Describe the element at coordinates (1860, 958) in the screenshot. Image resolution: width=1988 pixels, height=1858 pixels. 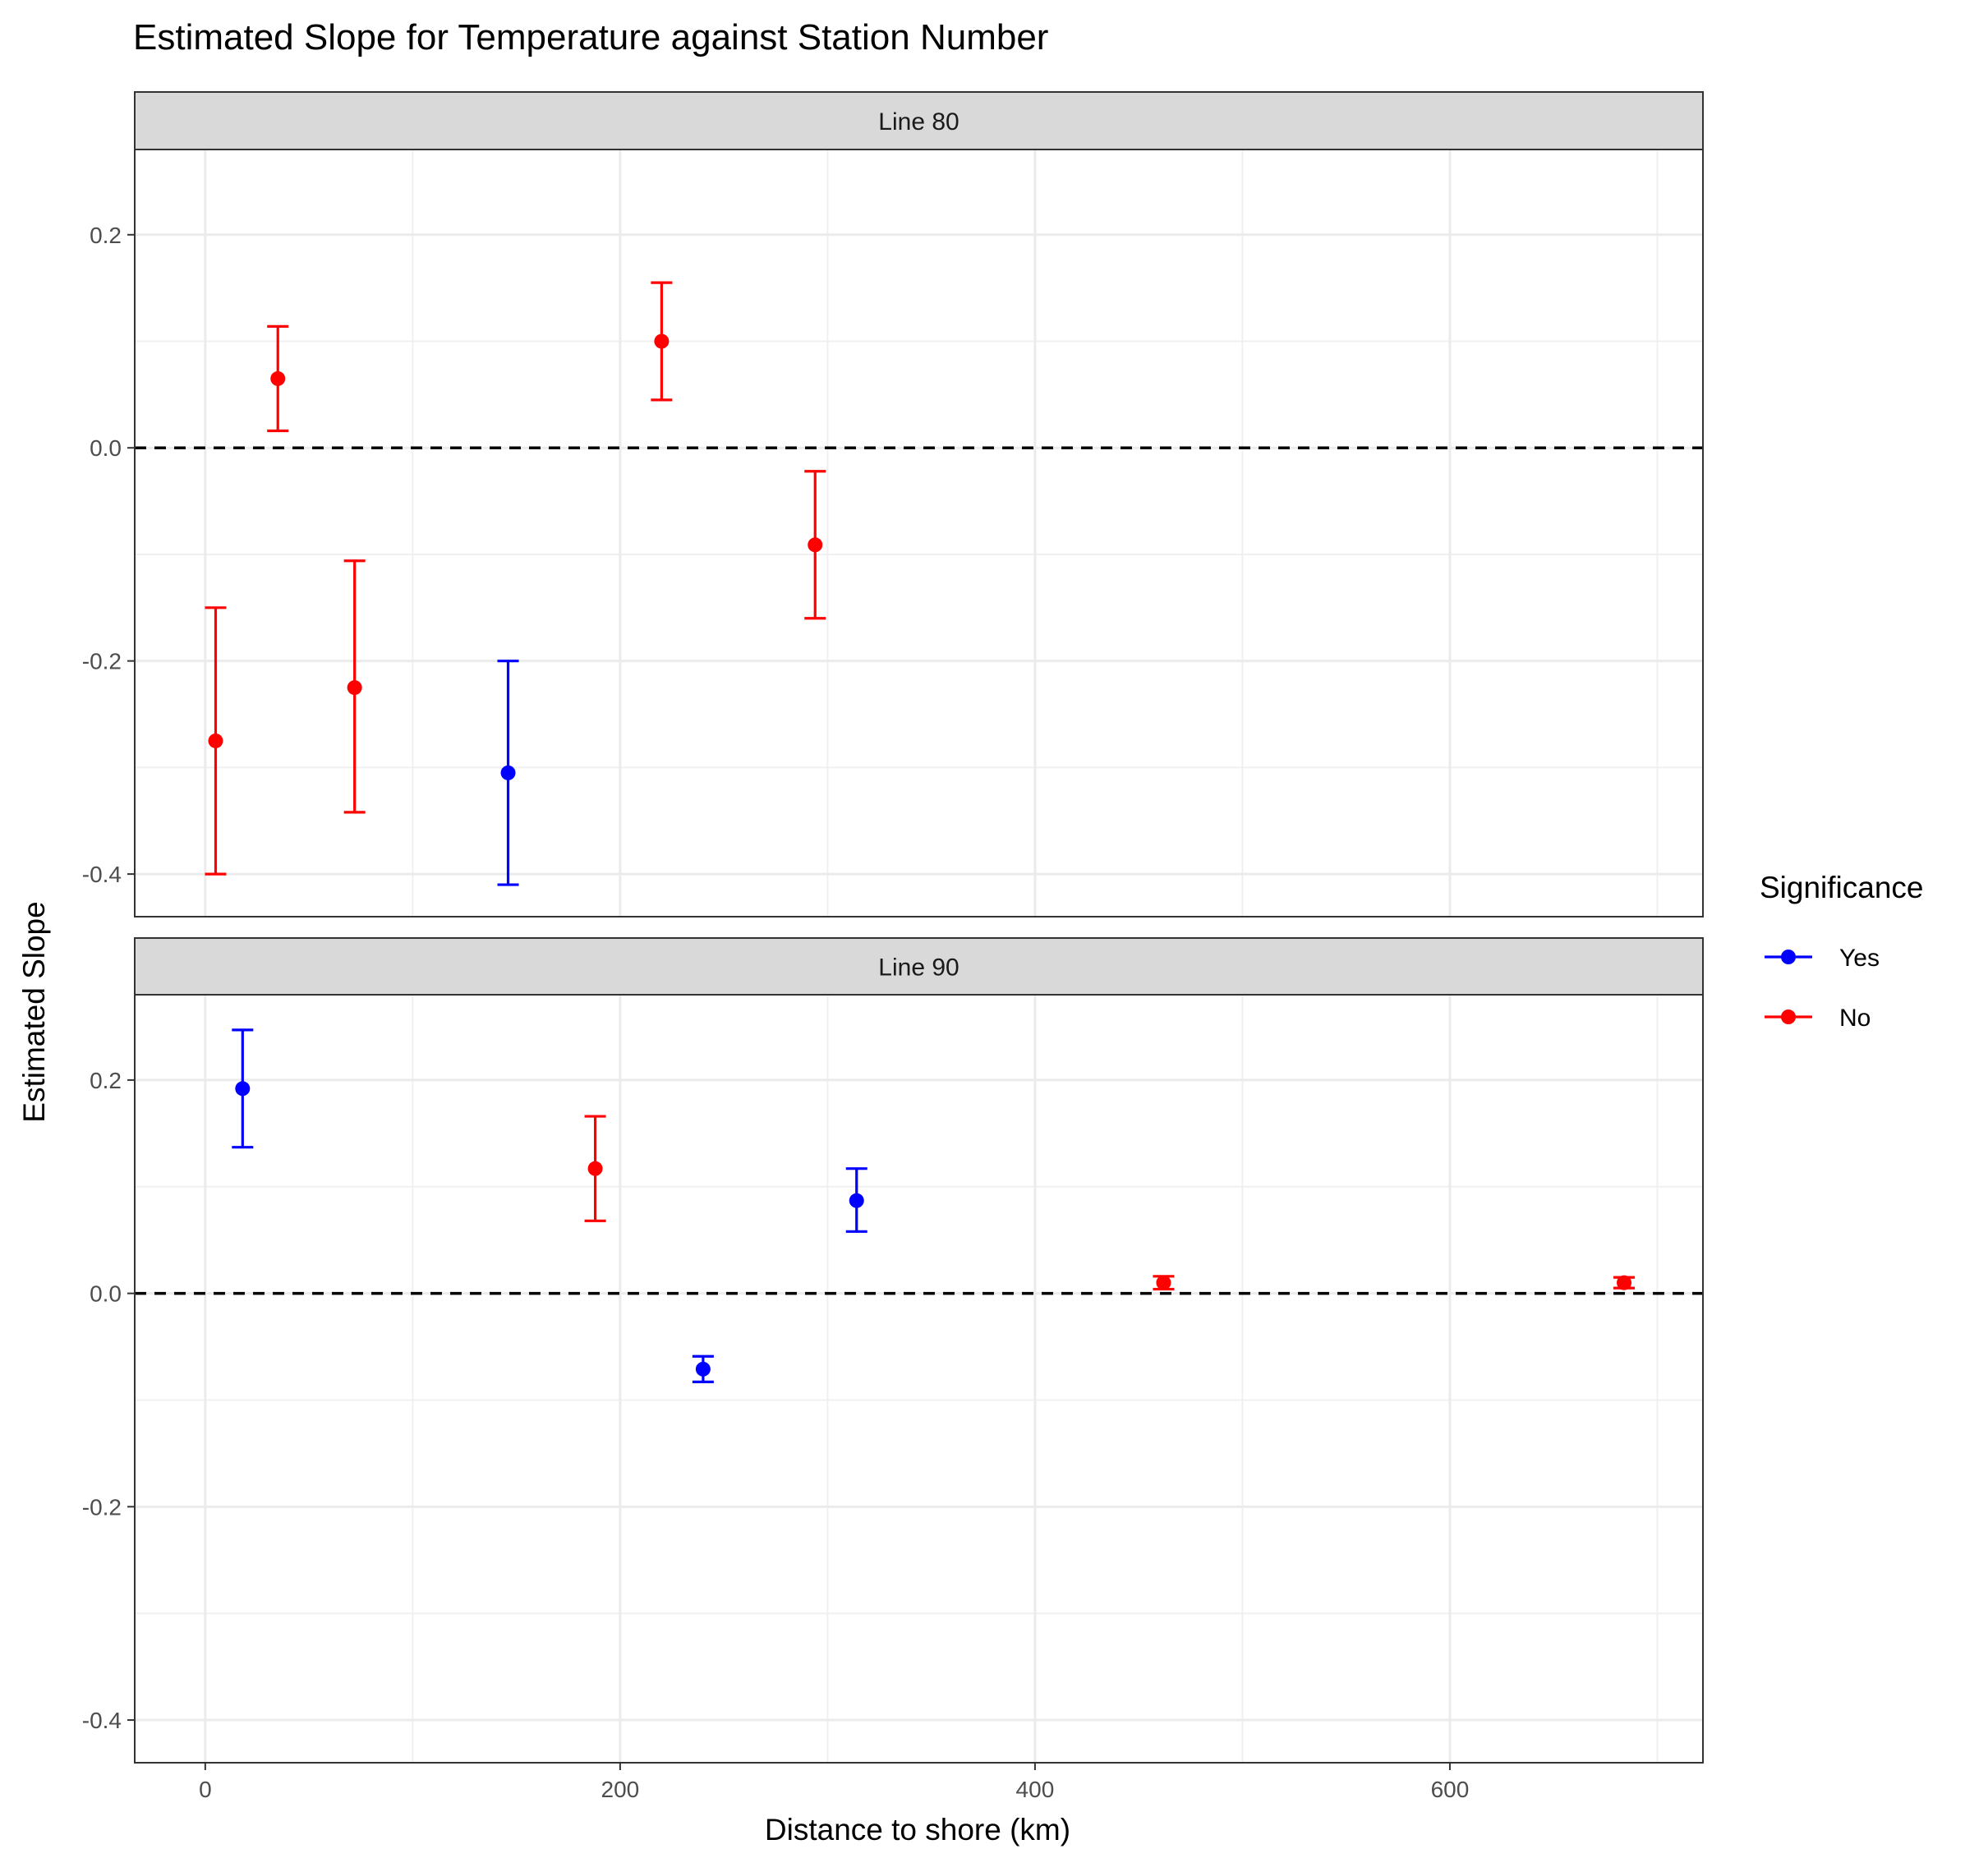
I see `legend-label: Yes` at that location.